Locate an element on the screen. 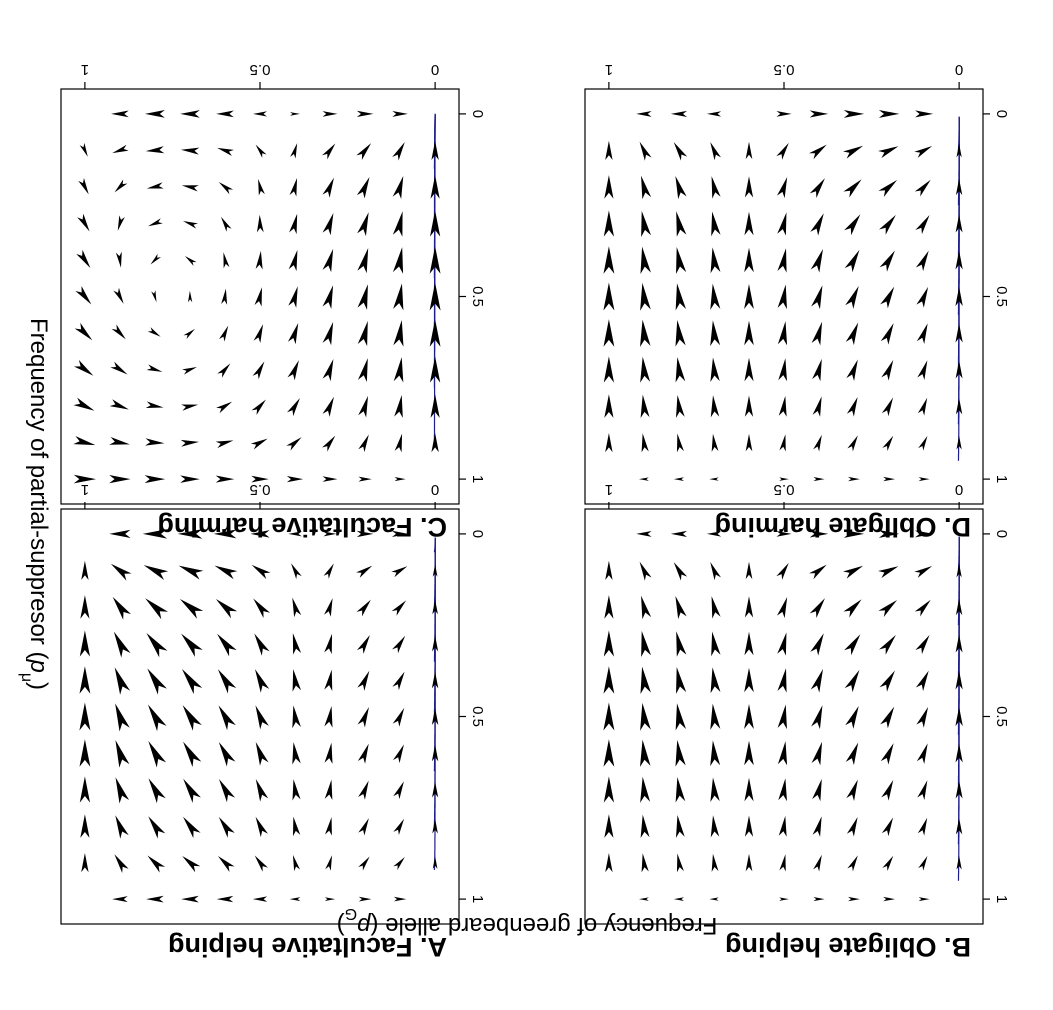  x-tick-label: 1 is located at coordinates (609, 69).